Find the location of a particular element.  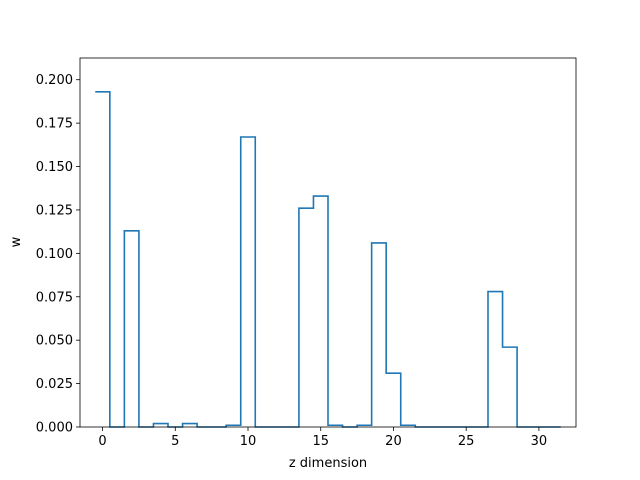

x-tick-label: 5 is located at coordinates (175, 441).